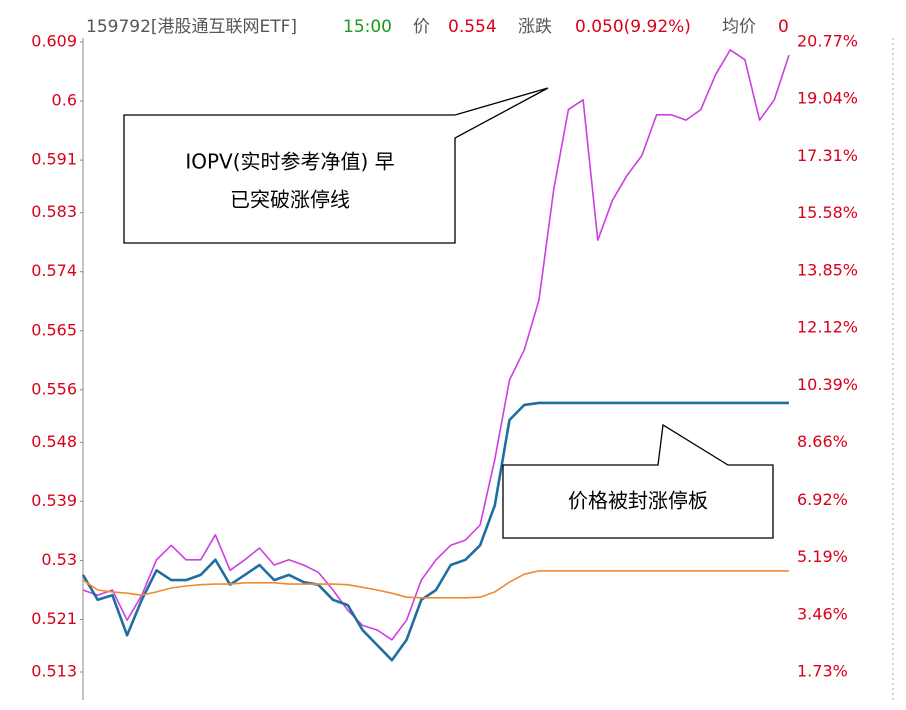 The width and height of the screenshot is (906, 710). I want to click on y-tick-label: 0.556, so click(54, 388).